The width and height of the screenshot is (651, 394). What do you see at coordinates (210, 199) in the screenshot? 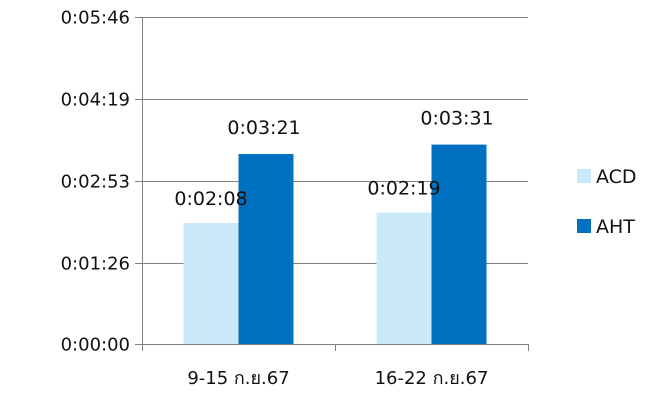
I see `data-label: 0:02:08` at bounding box center [210, 199].